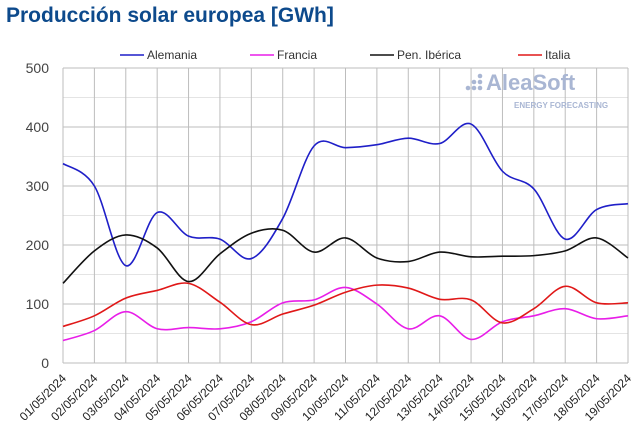 The image size is (640, 446). I want to click on y-tick-label: 300, so click(38, 186).